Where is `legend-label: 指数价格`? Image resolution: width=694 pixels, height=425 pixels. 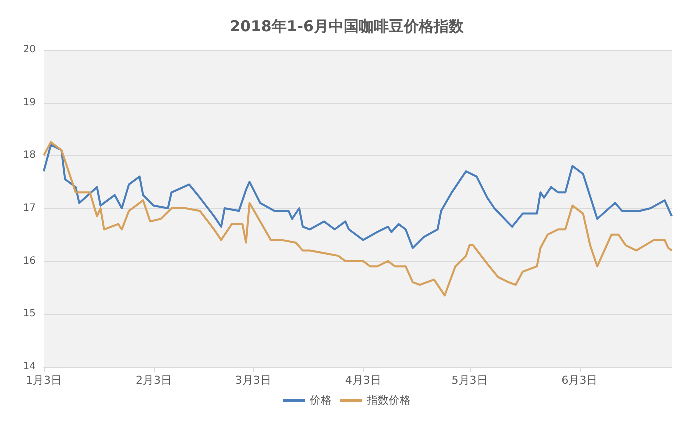
legend-label: 指数价格 is located at coordinates (388, 400).